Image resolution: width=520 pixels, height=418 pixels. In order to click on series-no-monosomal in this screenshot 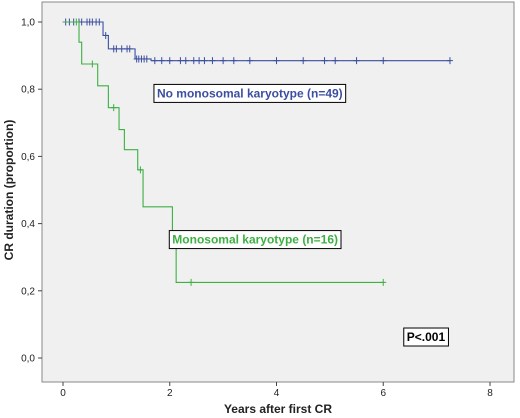, I will do `click(257, 41)`.